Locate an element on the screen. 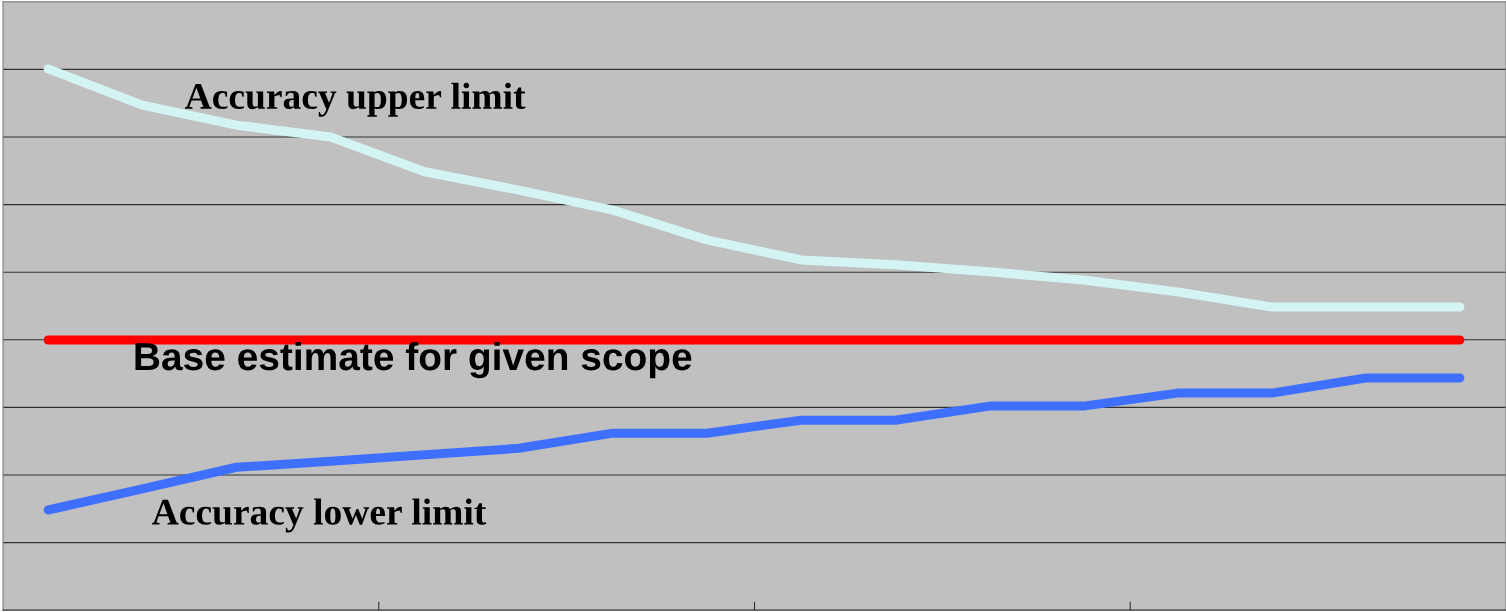 This screenshot has width=1506, height=612. series-label: Accuracy lower limit is located at coordinates (319, 515).